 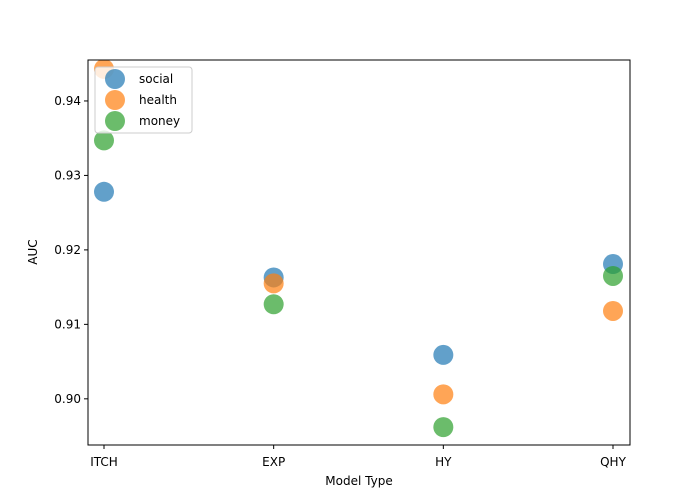 I want to click on legend-label-money: money, so click(x=159, y=121).